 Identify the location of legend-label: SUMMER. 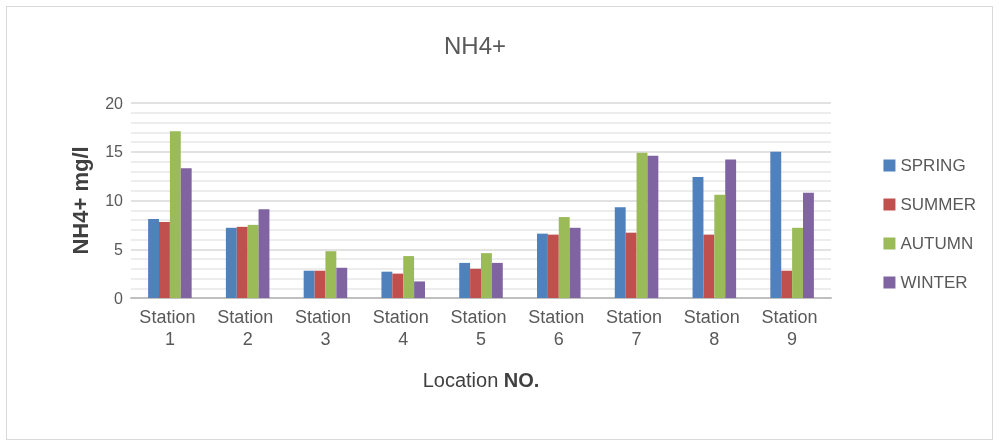
(938, 204).